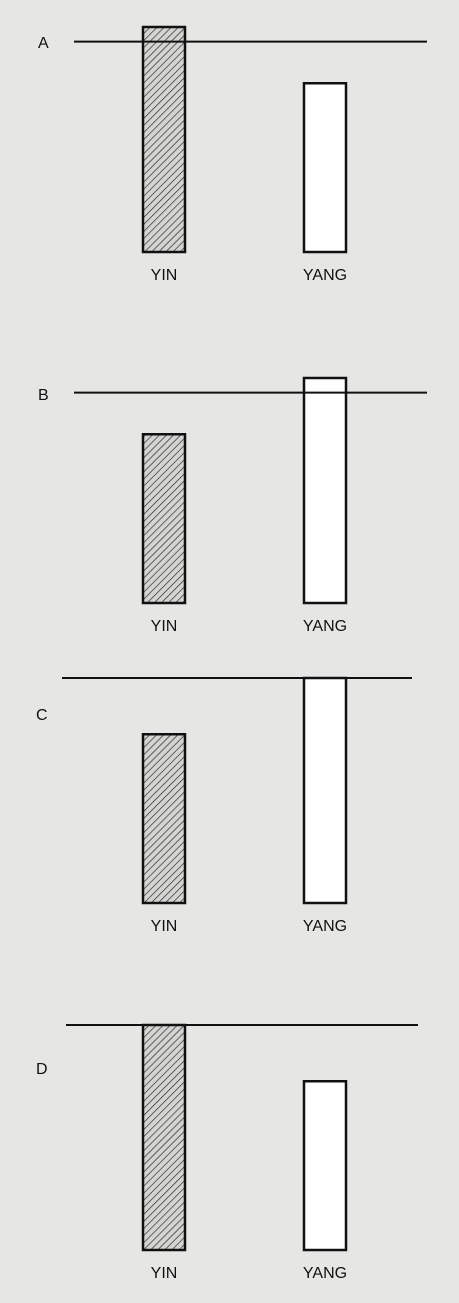 The width and height of the screenshot is (459, 1303). What do you see at coordinates (42, 715) in the screenshot?
I see `panel-label: C` at bounding box center [42, 715].